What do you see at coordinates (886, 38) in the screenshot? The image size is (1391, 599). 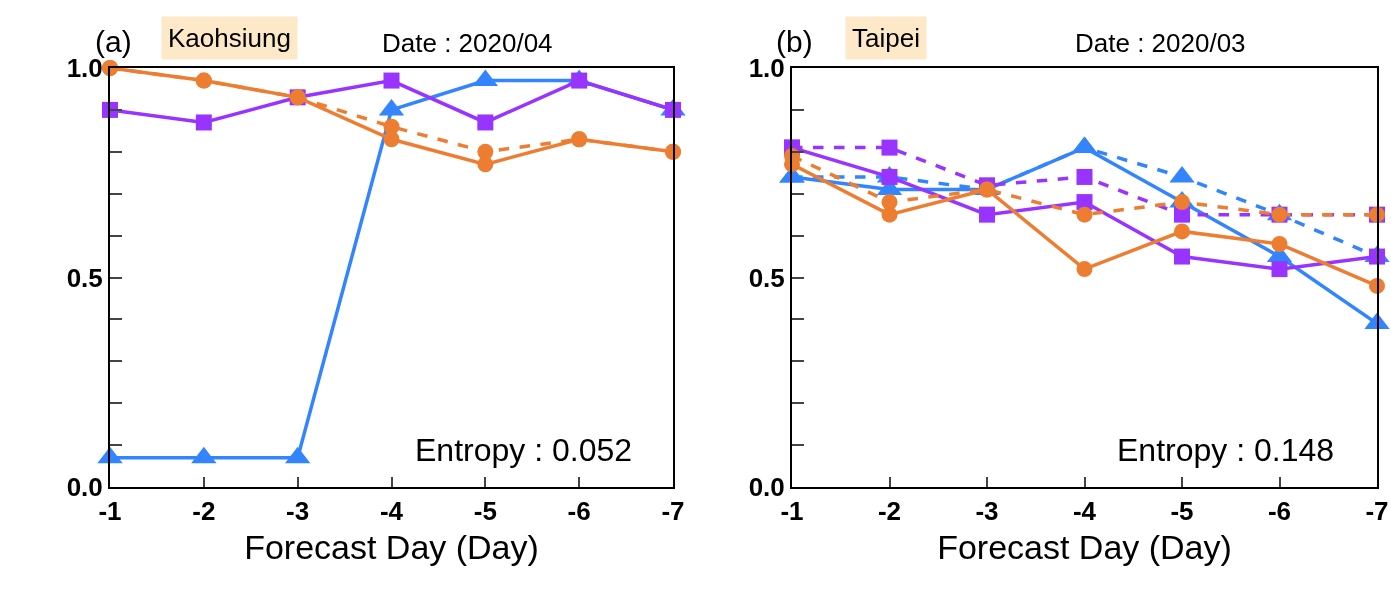 I see `chart-subtitle: Taipei` at bounding box center [886, 38].